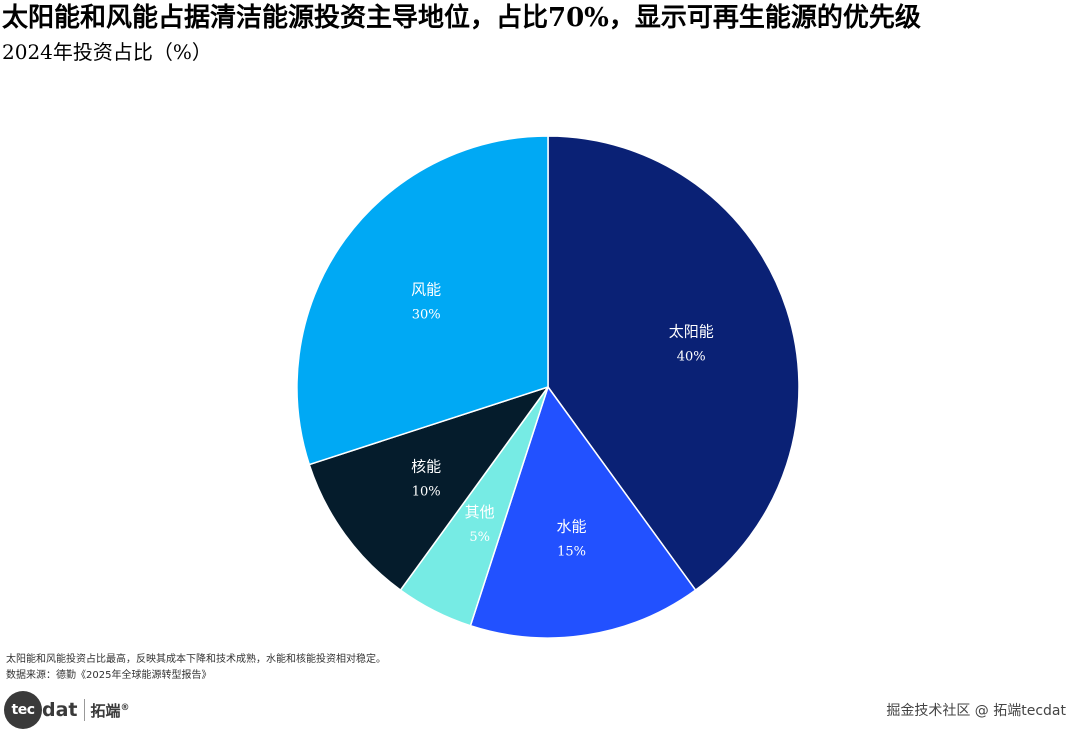  I want to click on logo-cn-text: 拓端, so click(105, 710).